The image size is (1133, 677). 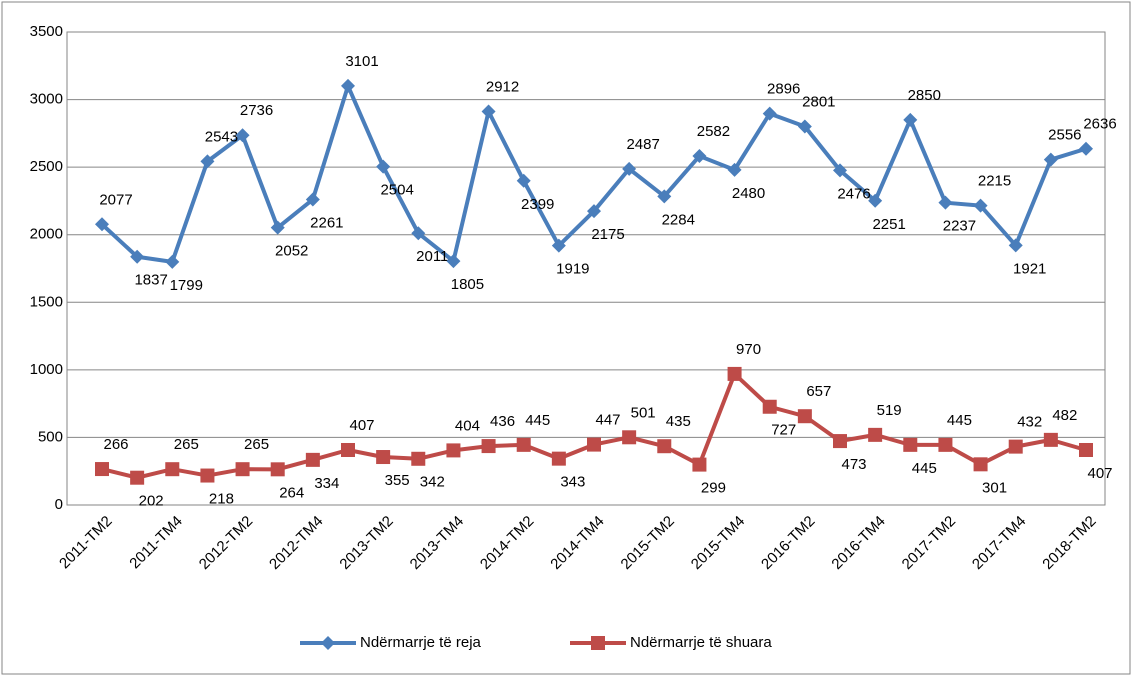 What do you see at coordinates (502, 421) in the screenshot?
I see `data-label: 436` at bounding box center [502, 421].